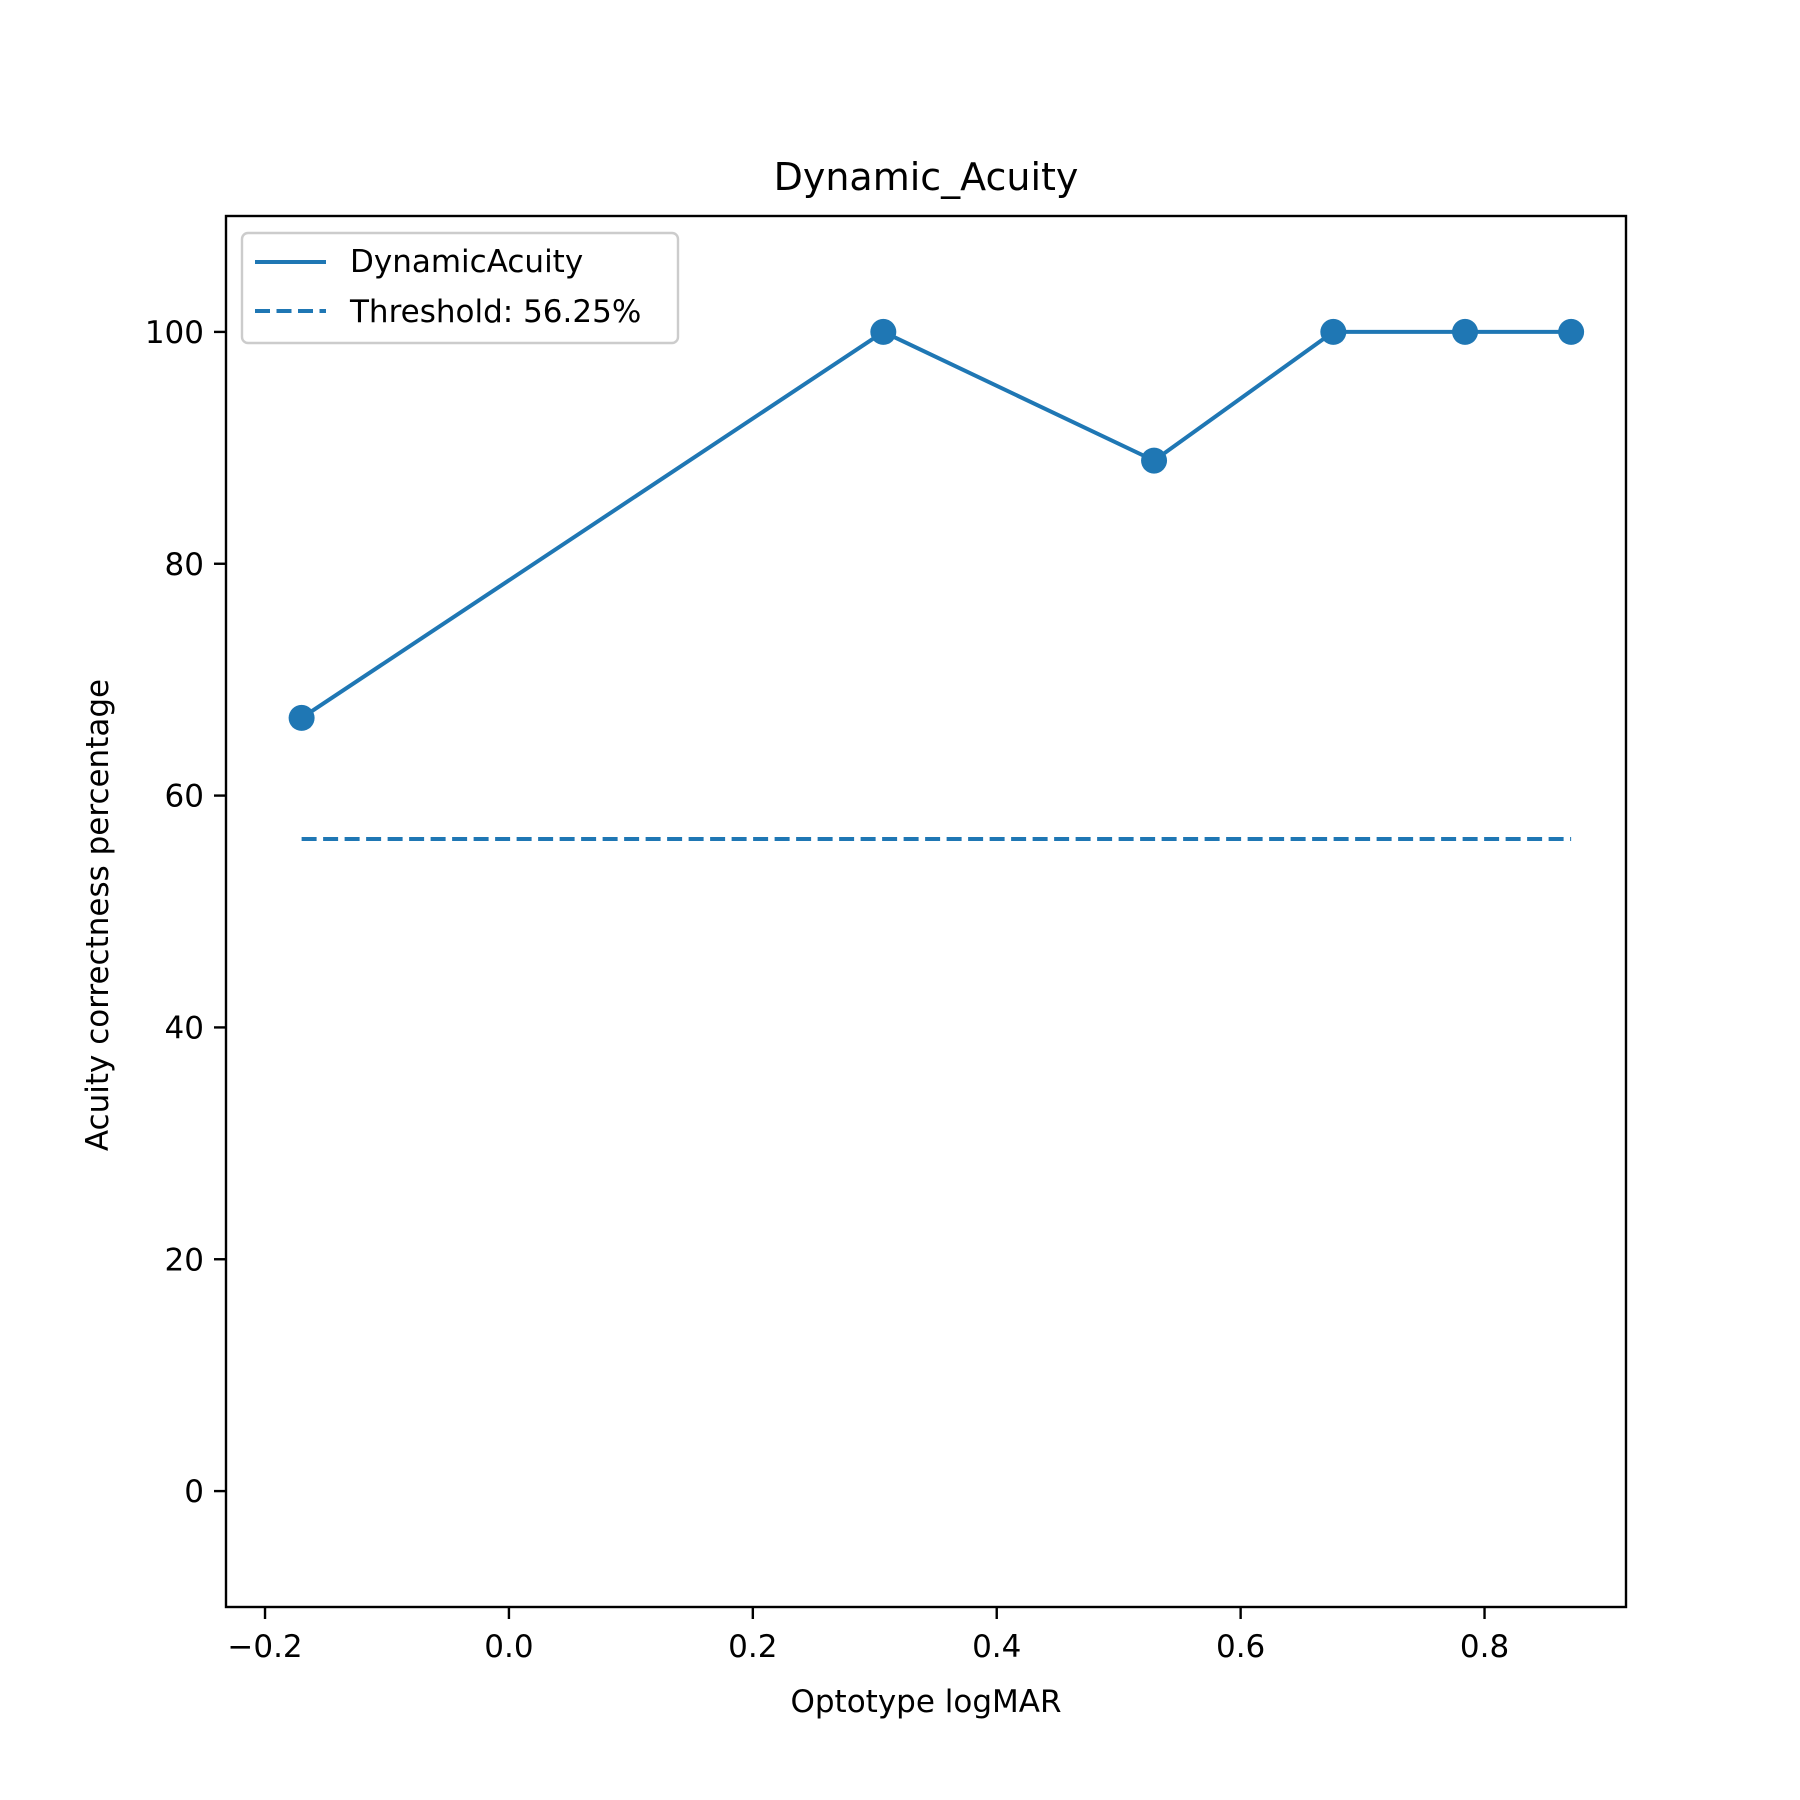 This screenshot has height=1800, width=1800. Describe the element at coordinates (184, 797) in the screenshot. I see `y-tick-label: 60` at that location.